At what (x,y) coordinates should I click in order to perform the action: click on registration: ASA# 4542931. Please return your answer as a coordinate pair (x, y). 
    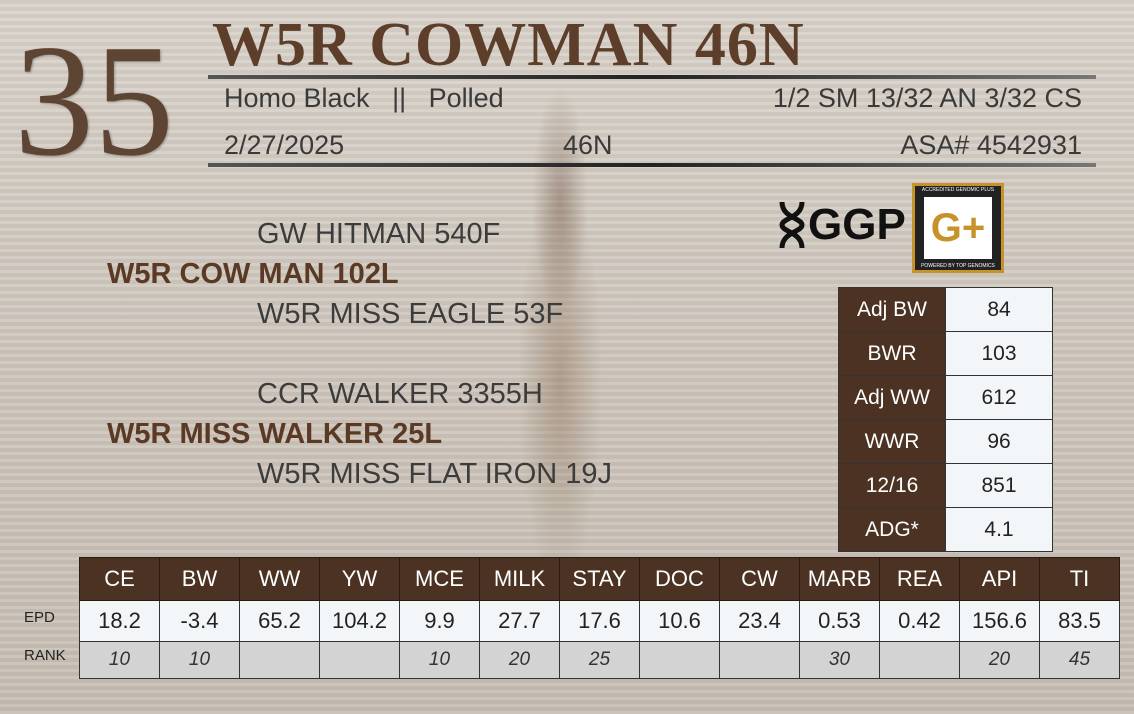
    Looking at the image, I should click on (991, 145).